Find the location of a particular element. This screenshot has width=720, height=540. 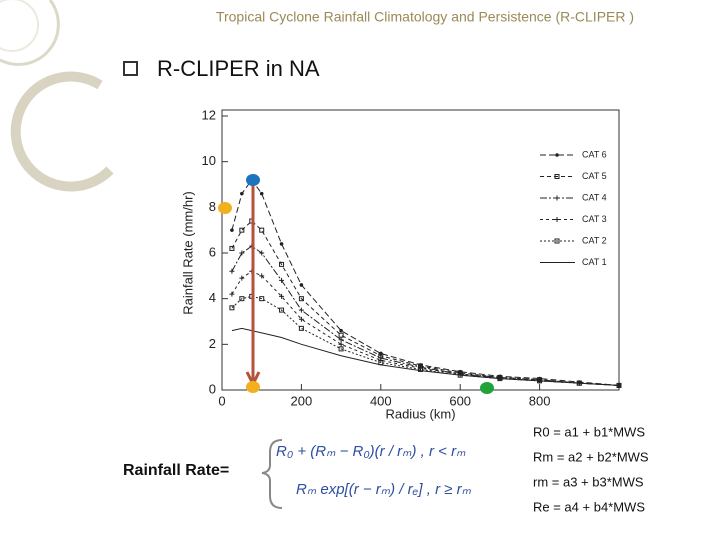

legend-label: CAT 5 is located at coordinates (594, 176).